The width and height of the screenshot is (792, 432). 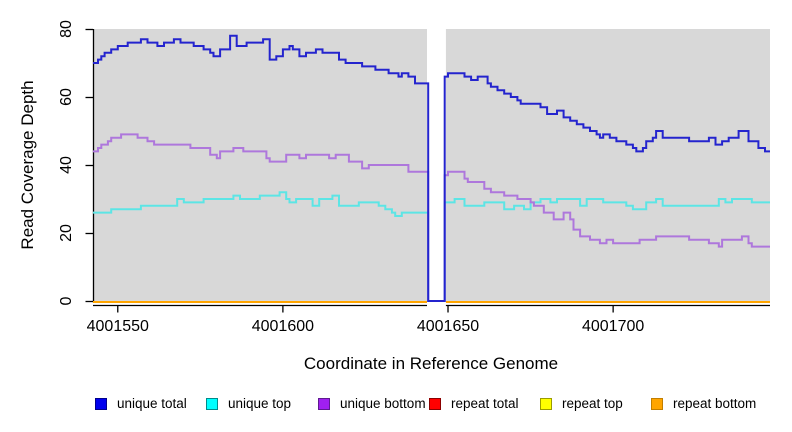 I want to click on legend-entry-unique-bottom: unique bottom, so click(x=372, y=403).